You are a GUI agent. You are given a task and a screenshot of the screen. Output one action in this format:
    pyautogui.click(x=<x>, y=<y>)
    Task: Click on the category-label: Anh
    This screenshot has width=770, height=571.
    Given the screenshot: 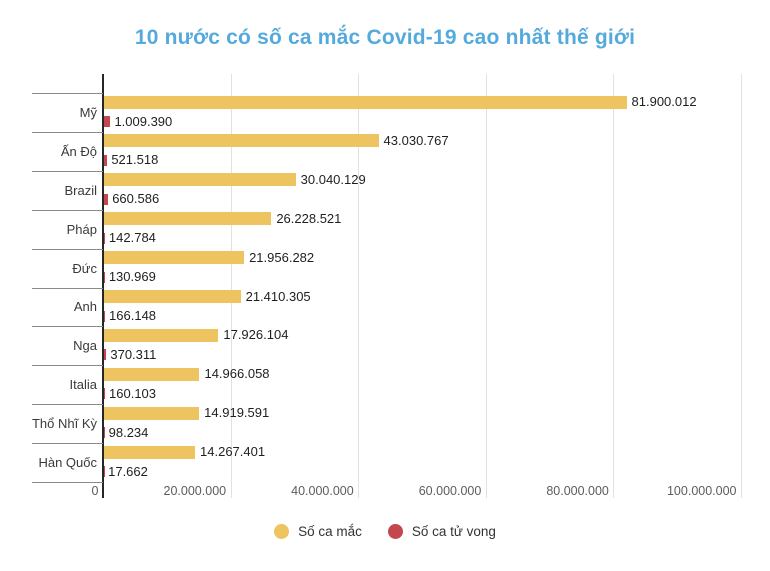 What is the action you would take?
    pyautogui.click(x=85, y=307)
    